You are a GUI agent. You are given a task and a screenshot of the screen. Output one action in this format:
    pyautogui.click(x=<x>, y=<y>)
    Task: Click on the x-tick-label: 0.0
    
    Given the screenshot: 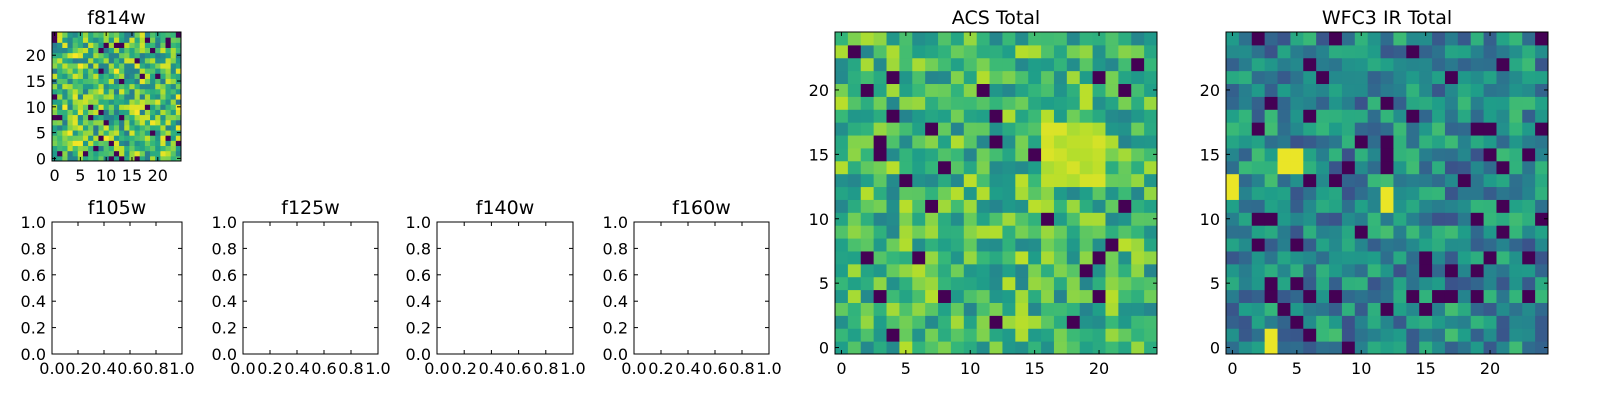 What is the action you would take?
    pyautogui.click(x=436, y=368)
    